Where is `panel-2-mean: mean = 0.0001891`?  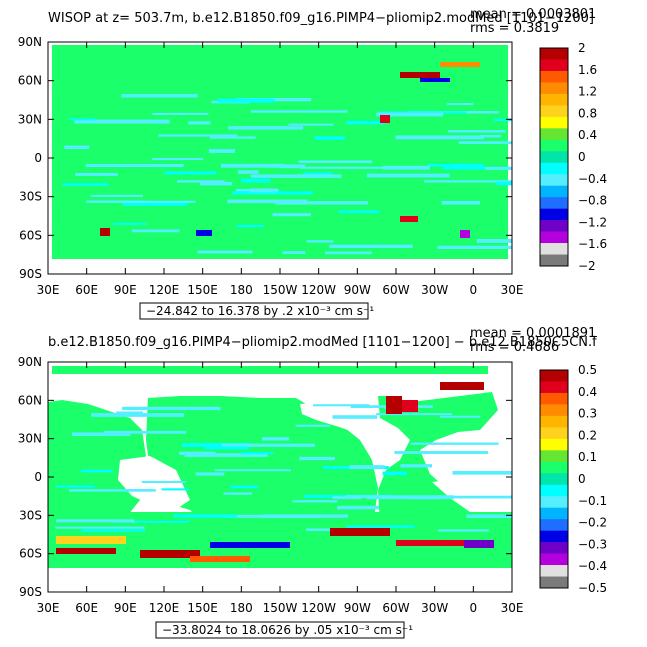
panel-2-mean: mean = 0.0001891 is located at coordinates (533, 333).